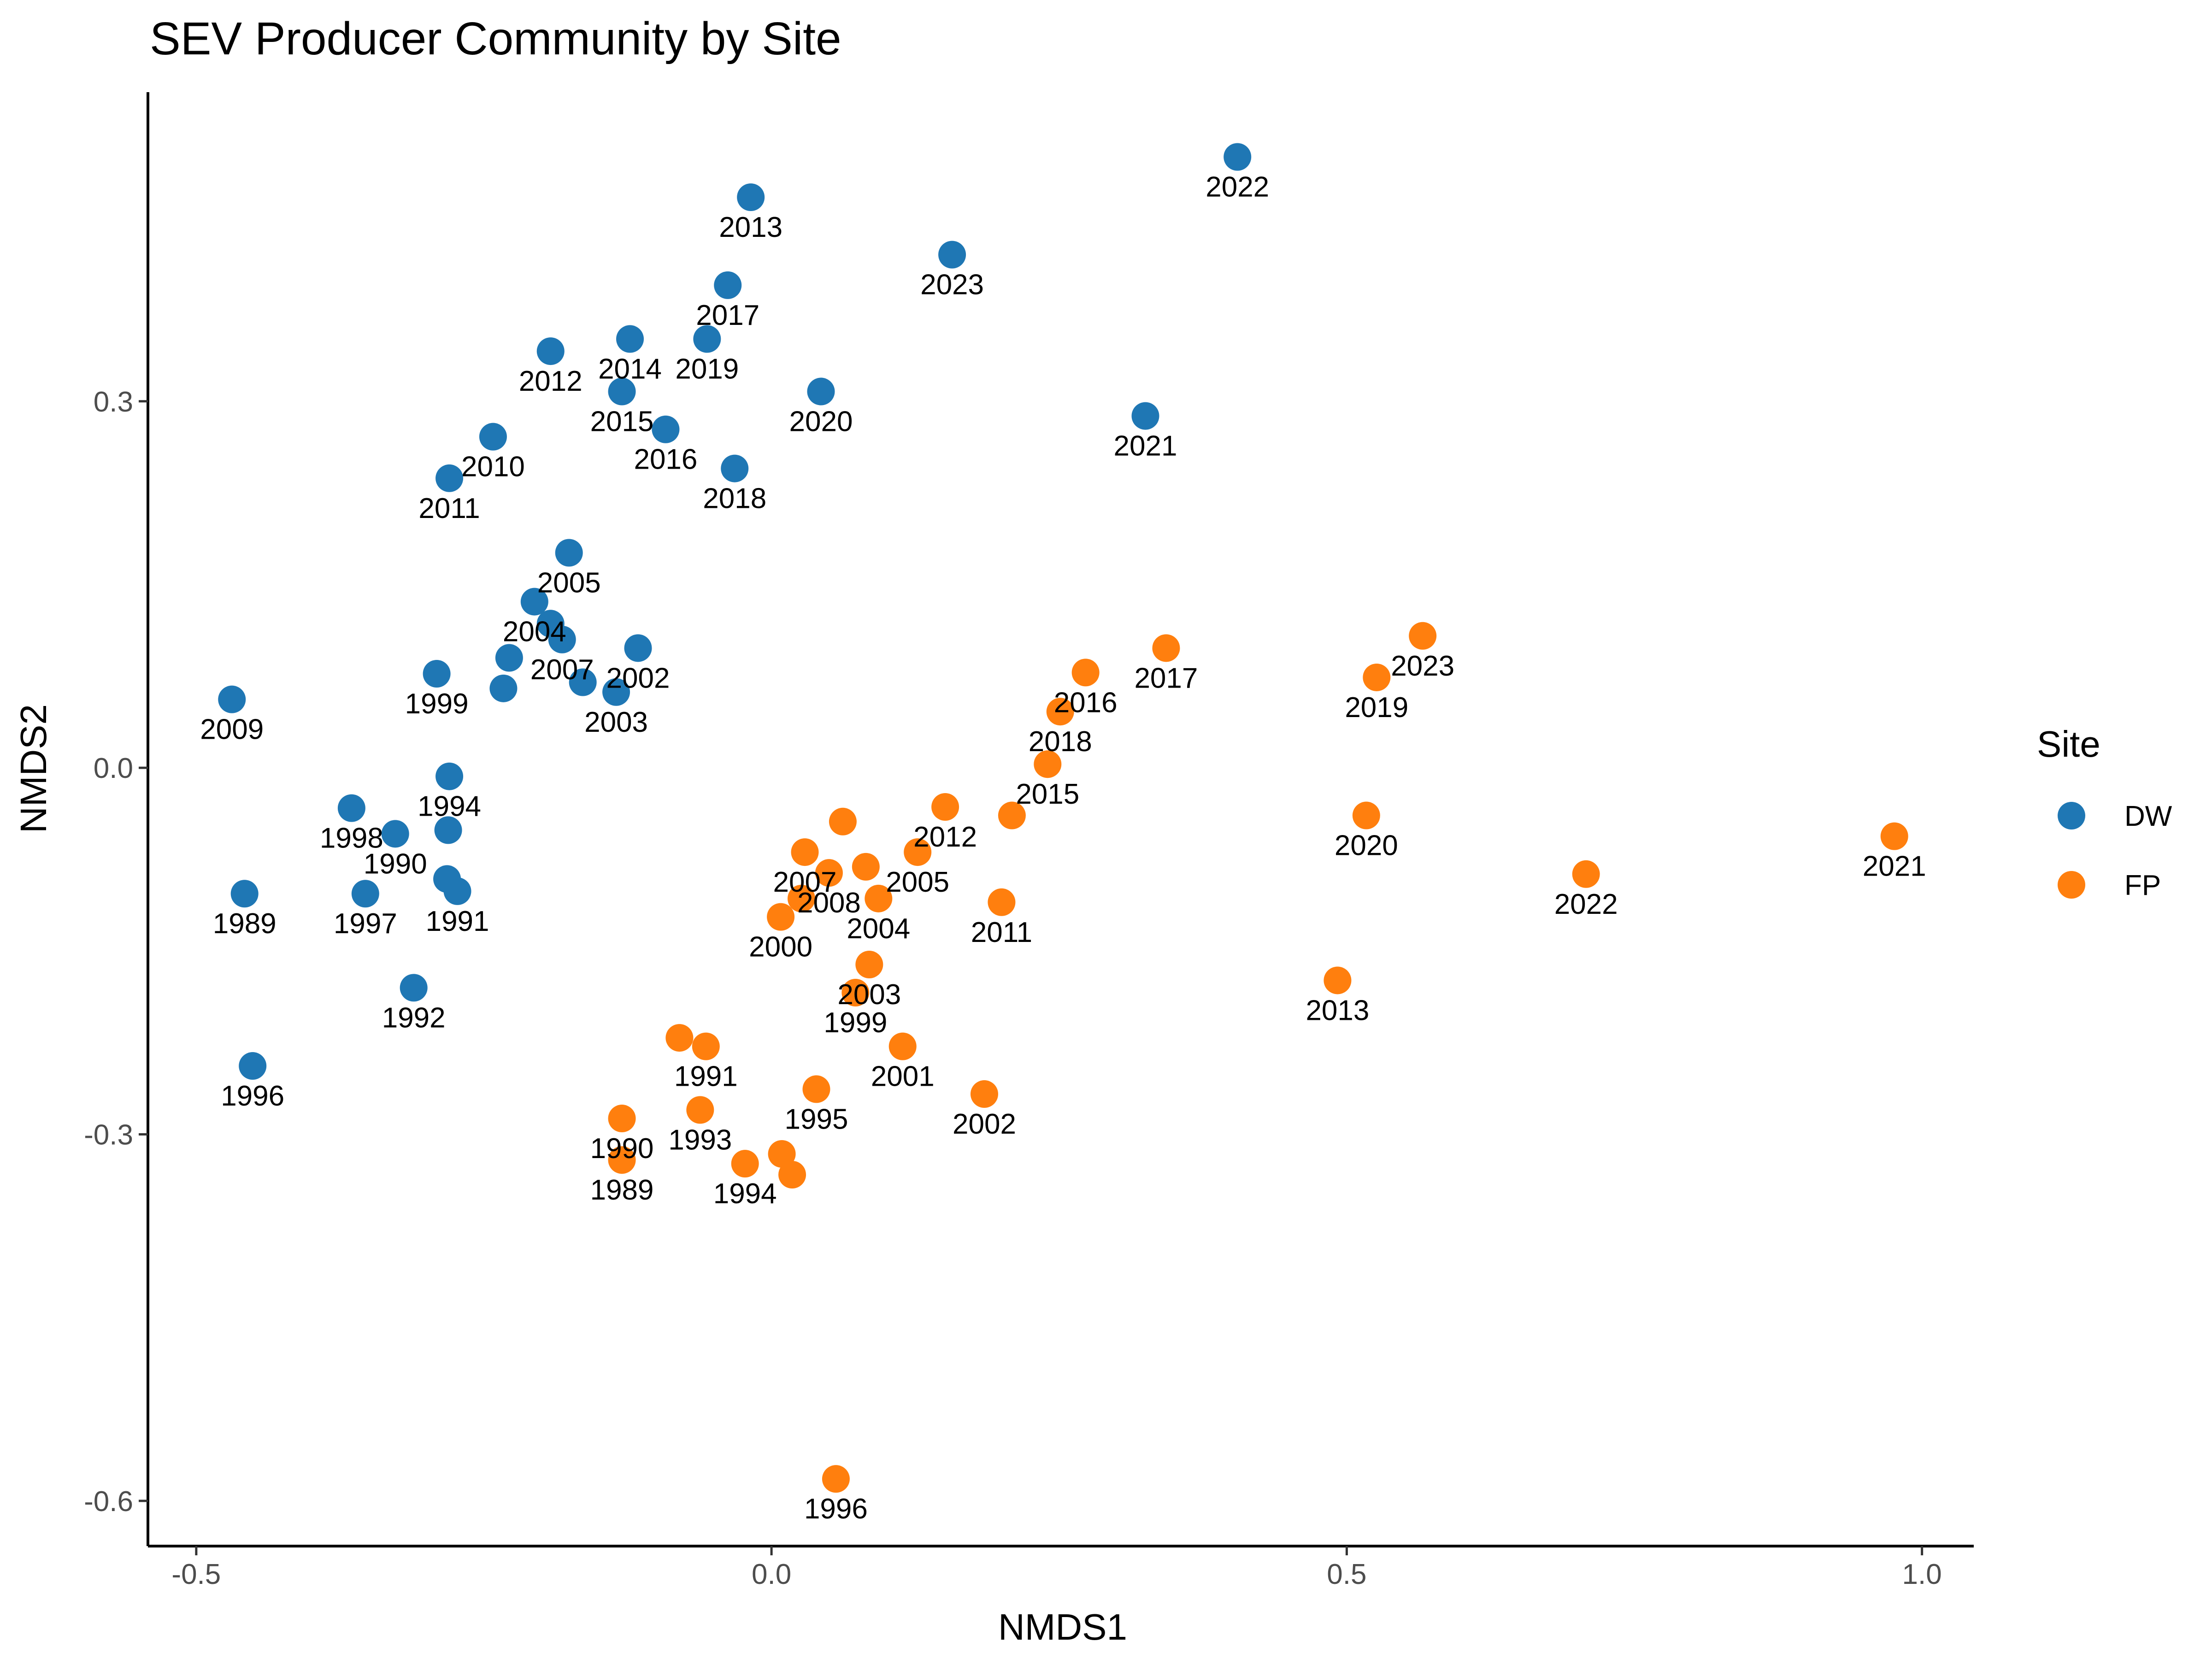  I want to click on point-label-fp: 2001, so click(903, 1077).